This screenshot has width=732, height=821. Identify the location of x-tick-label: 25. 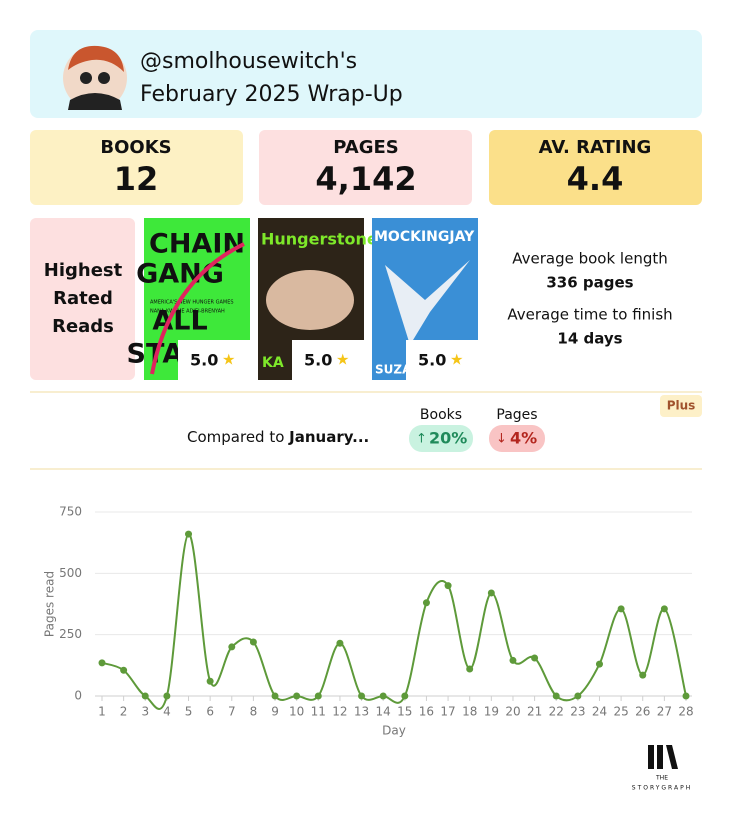
(620, 712).